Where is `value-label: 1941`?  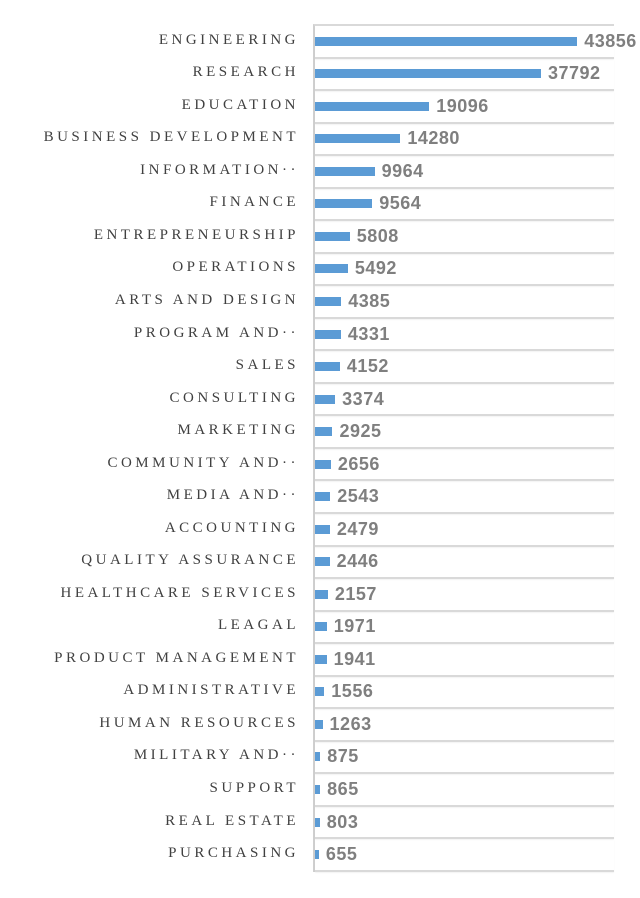
value-label: 1941 is located at coordinates (354, 658).